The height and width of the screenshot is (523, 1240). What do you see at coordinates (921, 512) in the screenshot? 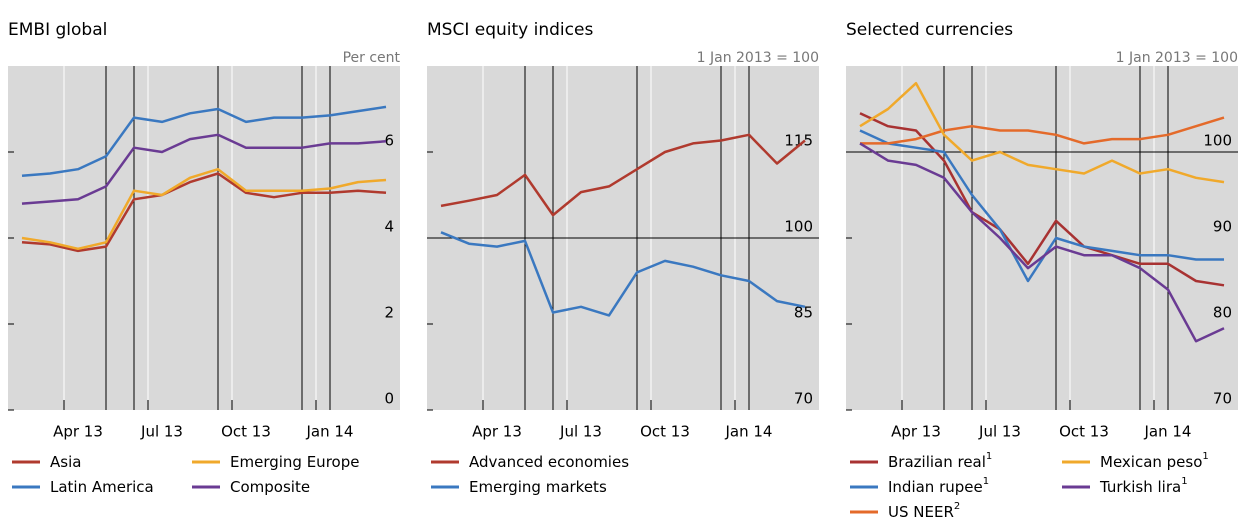
I see `legend-name: US NEER` at bounding box center [921, 512].